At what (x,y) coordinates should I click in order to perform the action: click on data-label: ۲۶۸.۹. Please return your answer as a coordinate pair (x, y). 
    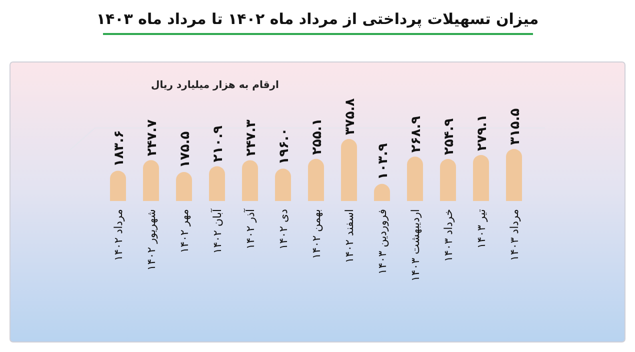
    Looking at the image, I should click on (416, 134).